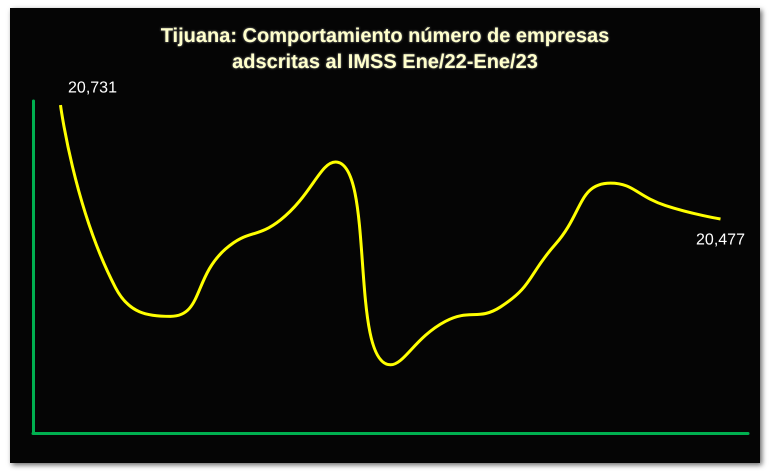 The width and height of the screenshot is (770, 471). Describe the element at coordinates (385, 49) in the screenshot. I see `chart-title: Tijuana: Comportamiento número de empresas adscritas al IMSS Ene/22-Ene/23` at that location.